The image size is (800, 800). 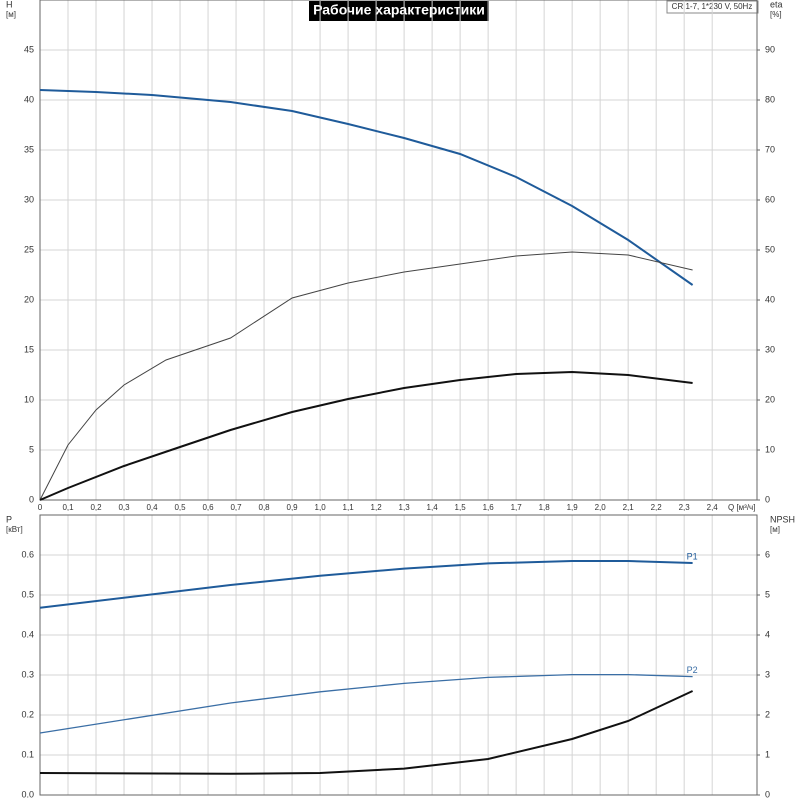 What do you see at coordinates (29, 299) in the screenshot?
I see `y-tick-label: 20` at bounding box center [29, 299].